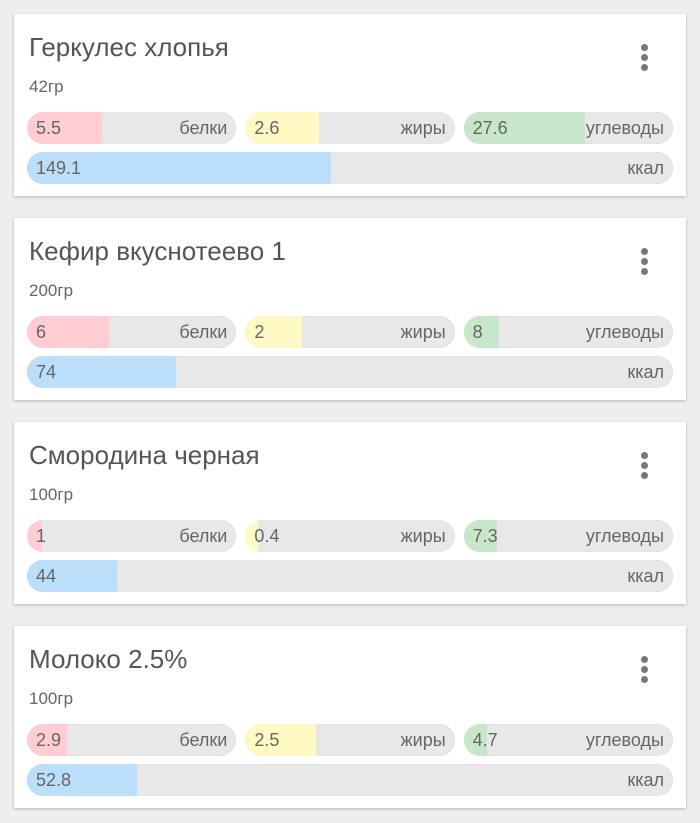 This screenshot has width=700, height=823. I want to click on protein-bar: 1 белки, so click(132, 536).